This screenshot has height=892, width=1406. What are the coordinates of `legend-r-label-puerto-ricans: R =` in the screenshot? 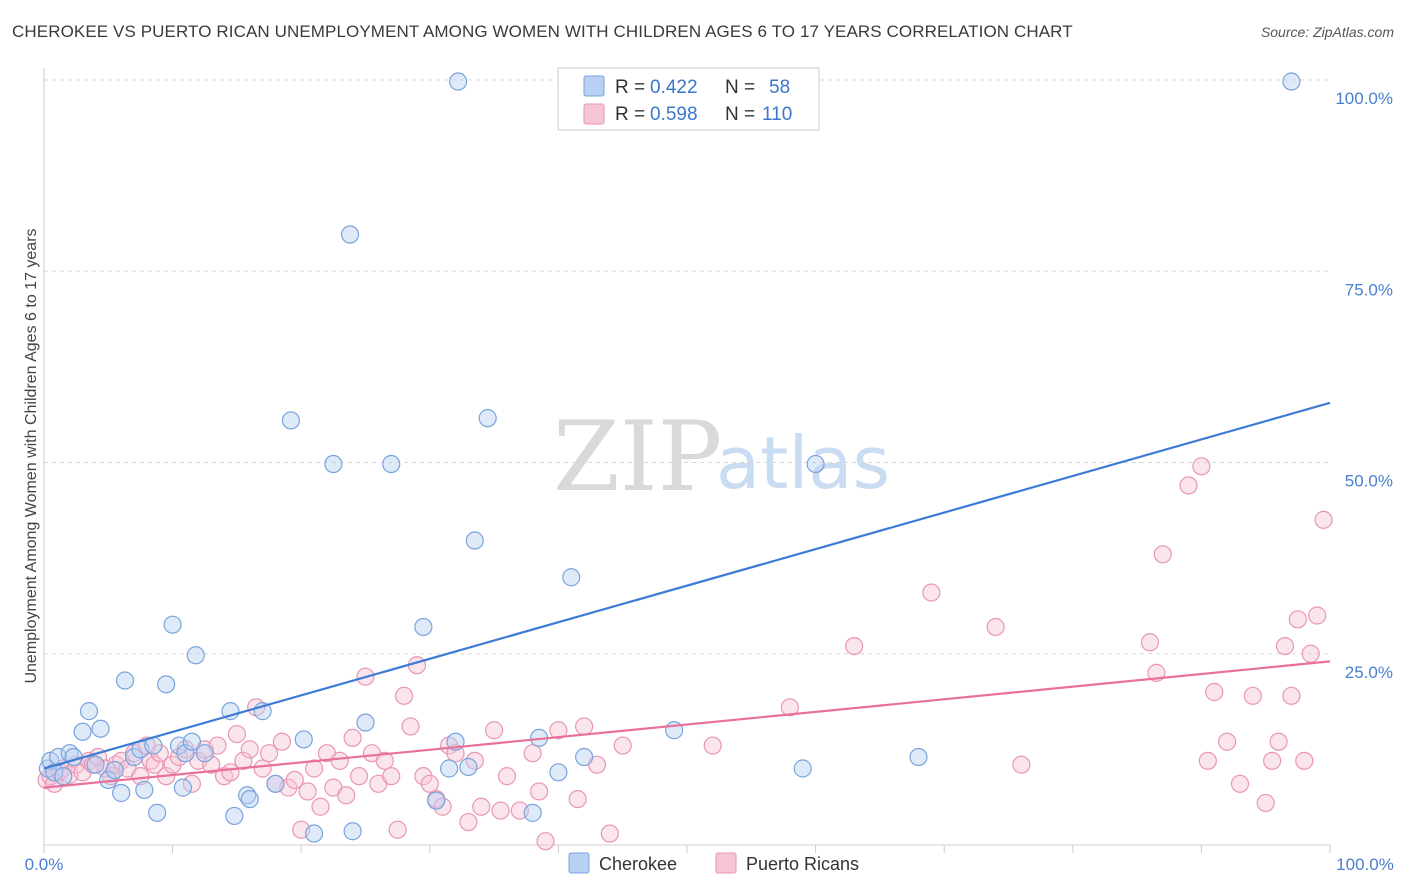 It's located at (630, 114).